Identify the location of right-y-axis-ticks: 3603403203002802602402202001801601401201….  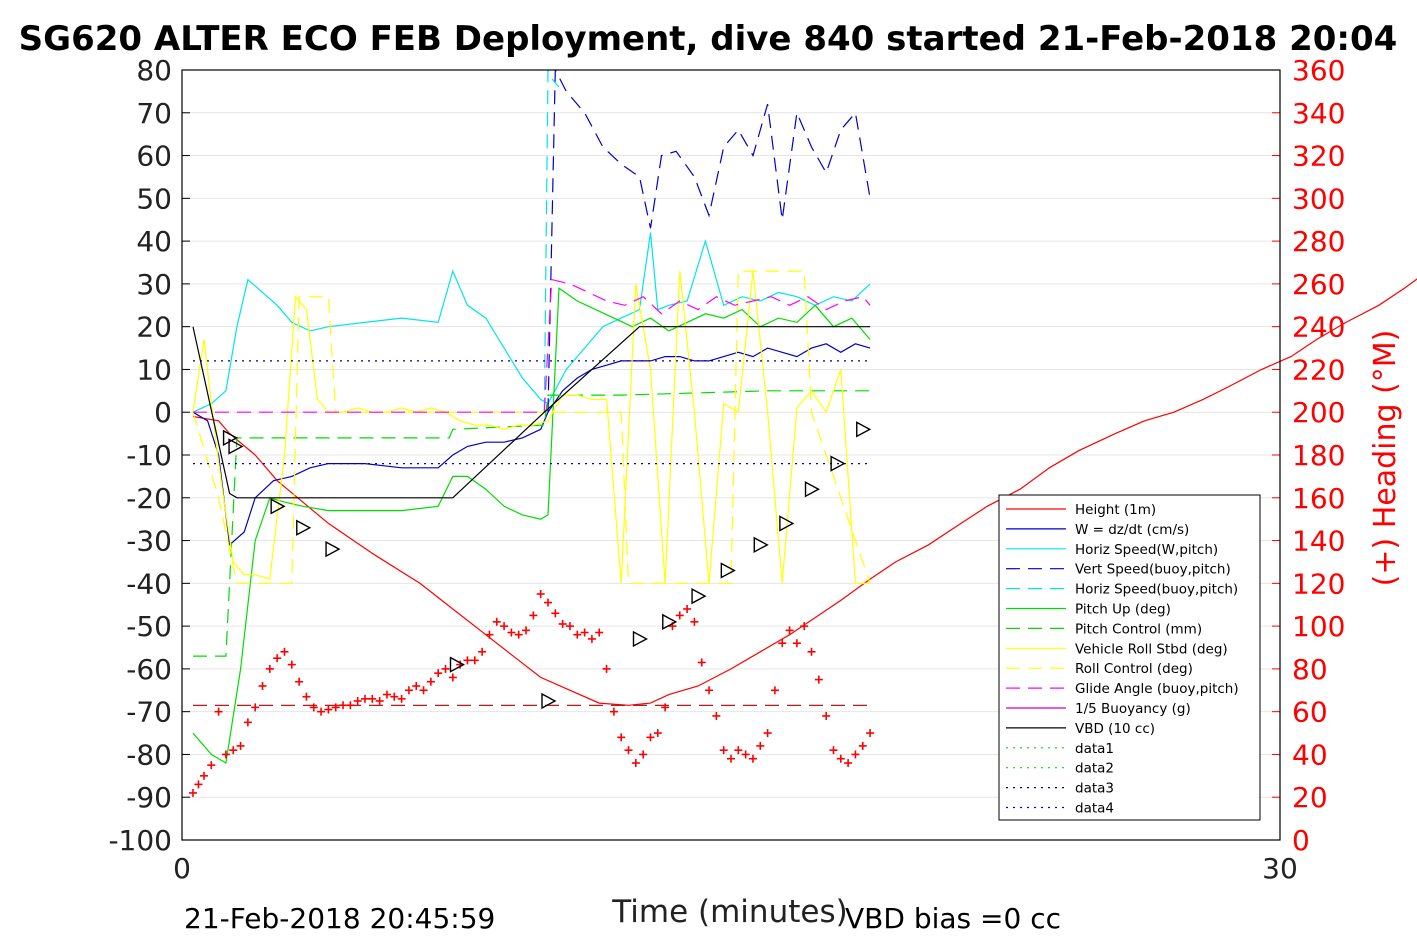
(1308, 455).